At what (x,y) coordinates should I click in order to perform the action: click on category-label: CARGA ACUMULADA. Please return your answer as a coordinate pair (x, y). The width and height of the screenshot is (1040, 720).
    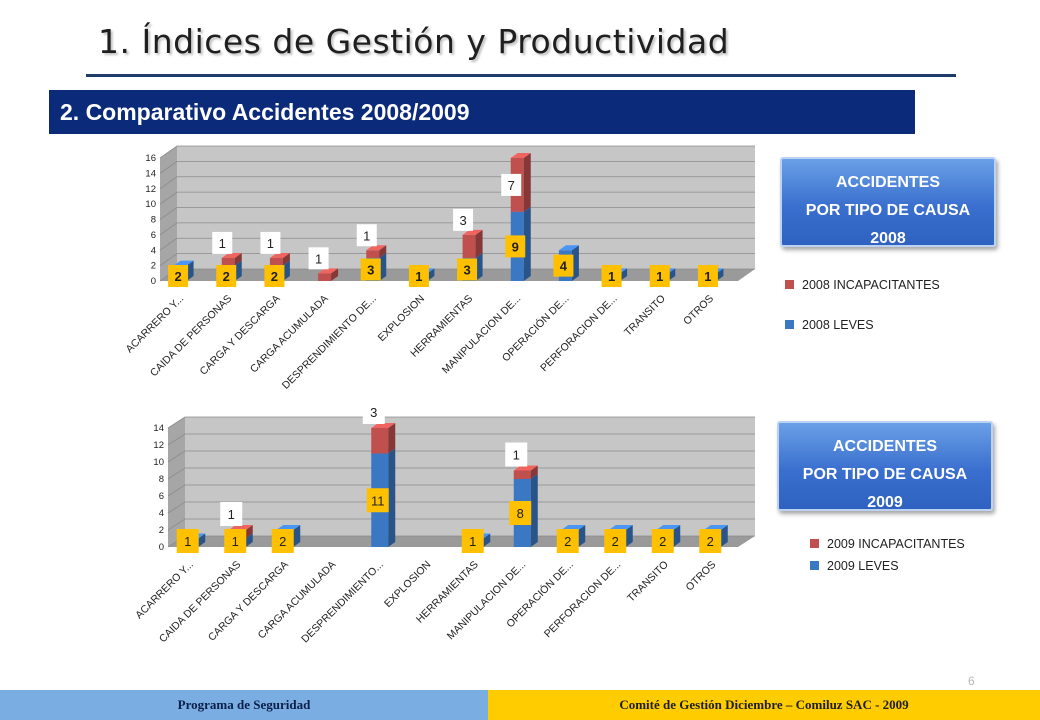
    Looking at the image, I should click on (297, 600).